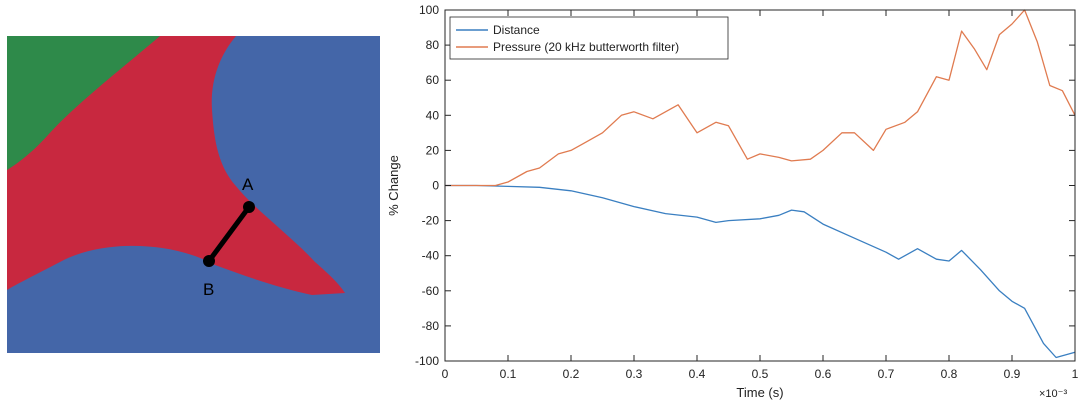 Image resolution: width=1084 pixels, height=417 pixels. Describe the element at coordinates (445, 374) in the screenshot. I see `x-tick-label: 0` at that location.